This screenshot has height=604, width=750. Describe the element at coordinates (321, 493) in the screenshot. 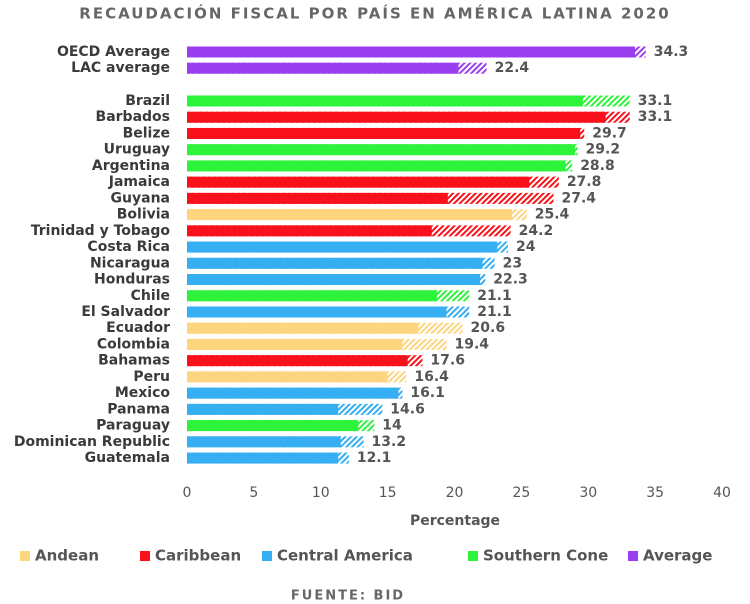

I see `x-tick-label: 10` at that location.